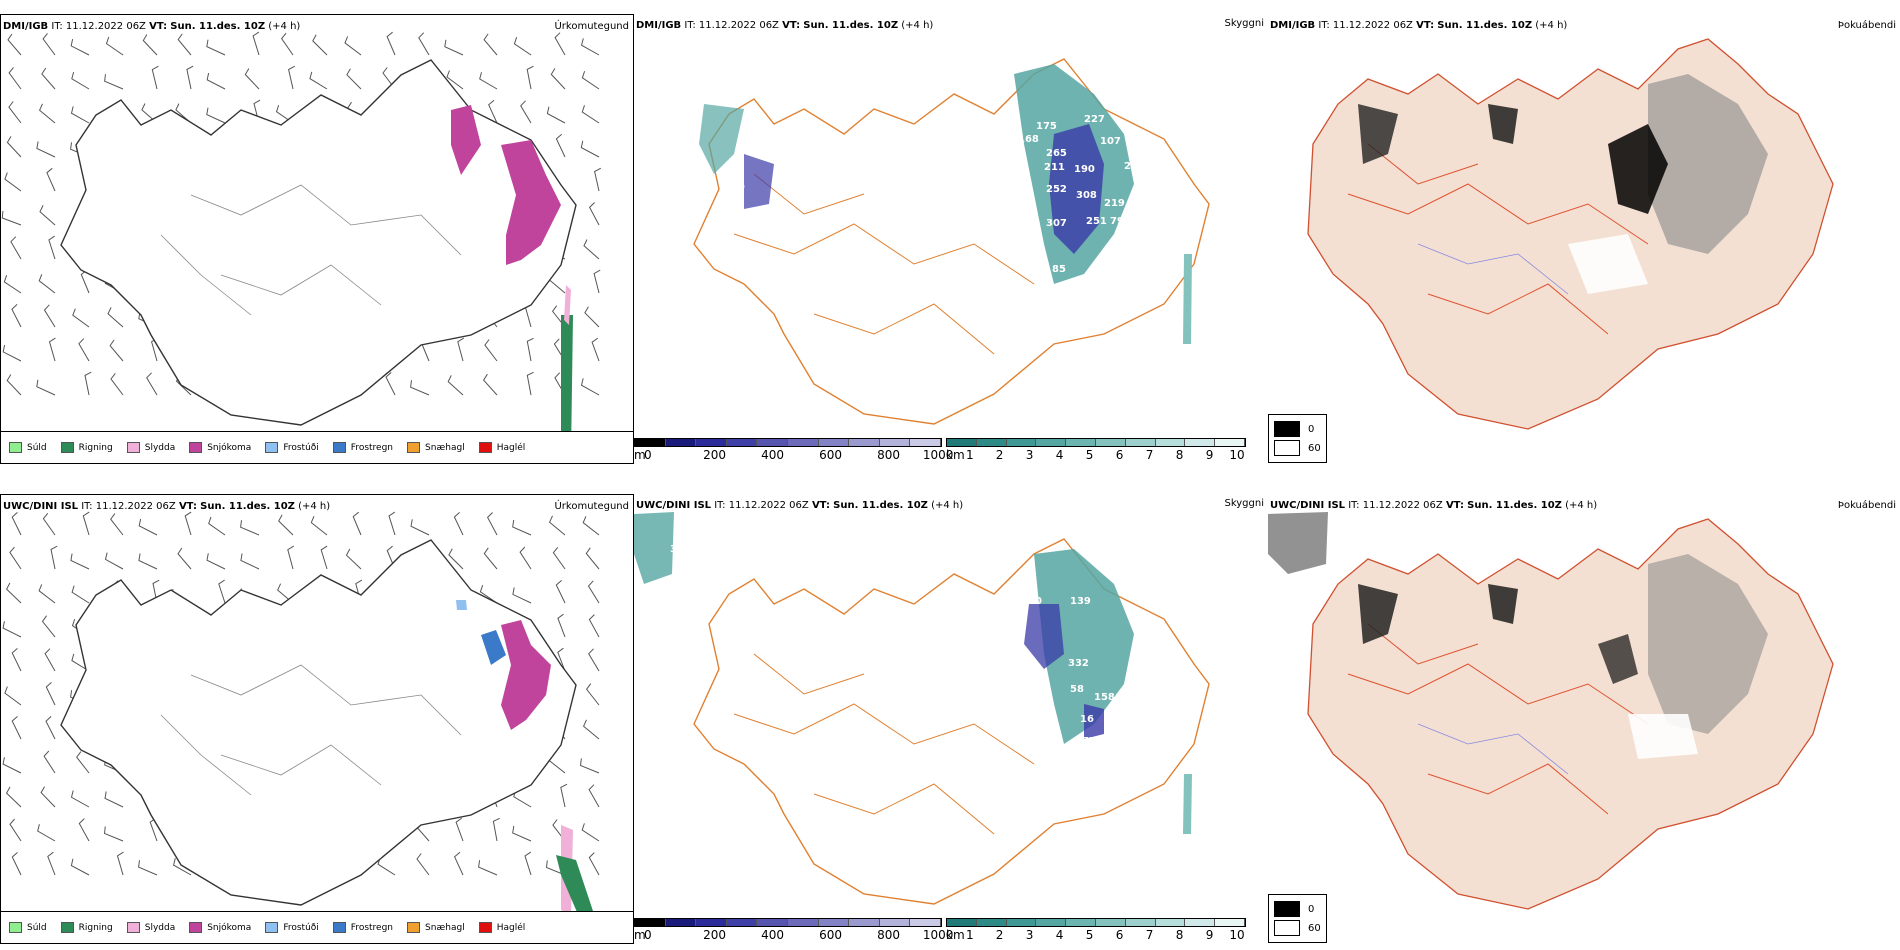 This screenshot has height=950, width=1900. I want to click on vis-label: 219, so click(1114, 203).